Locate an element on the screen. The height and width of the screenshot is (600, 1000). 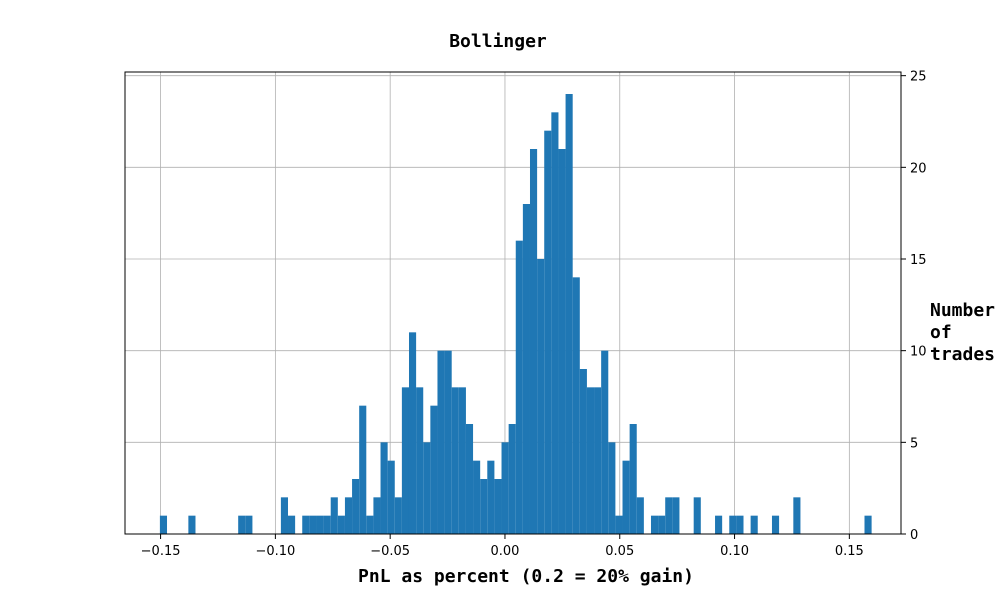
y-tick-label: 15 is located at coordinates (918, 260).